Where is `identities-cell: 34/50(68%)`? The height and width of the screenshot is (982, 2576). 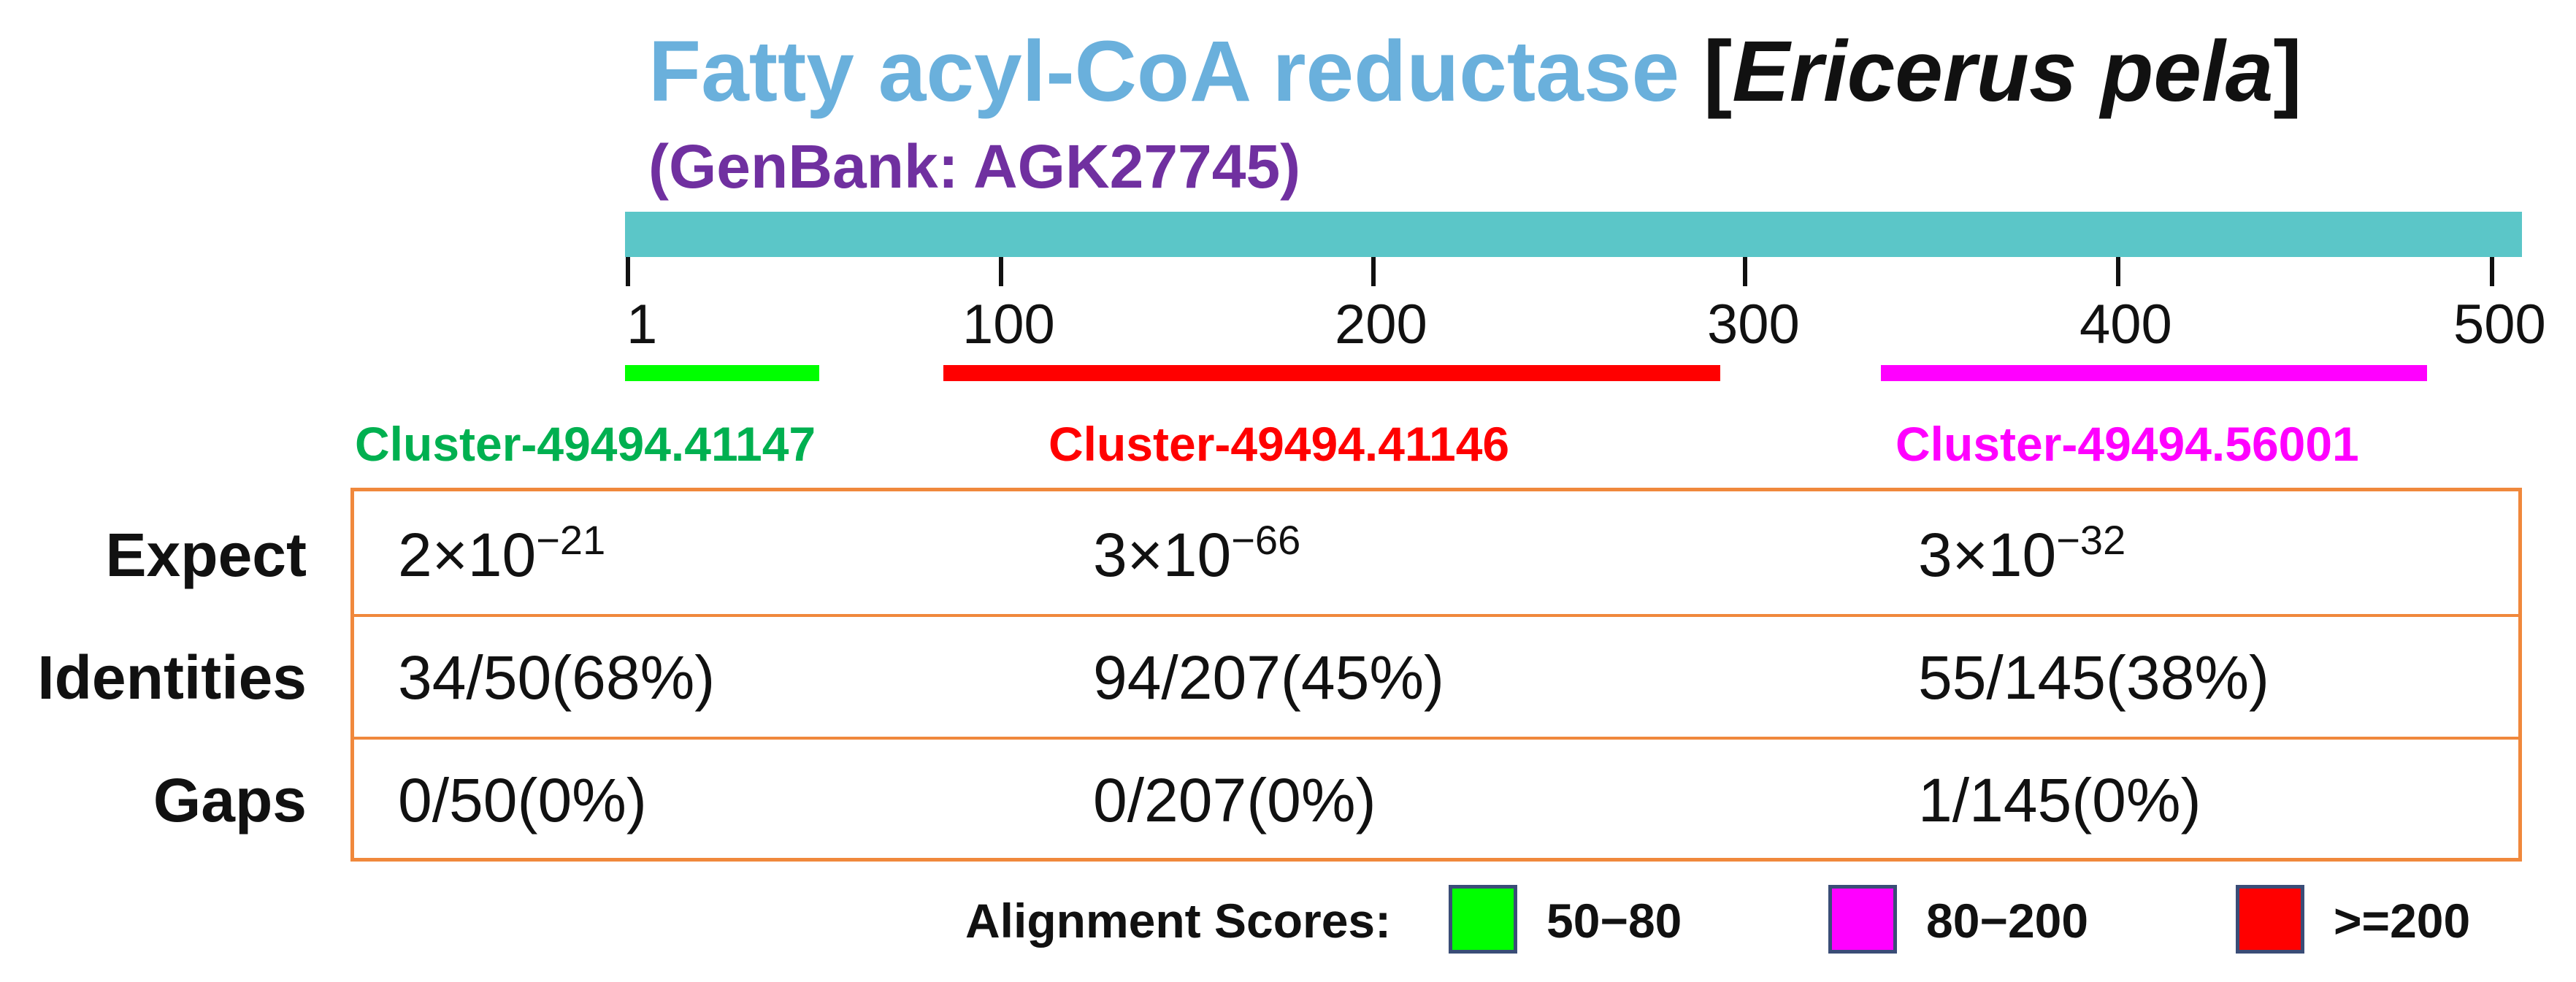 identities-cell: 34/50(68%) is located at coordinates (557, 677).